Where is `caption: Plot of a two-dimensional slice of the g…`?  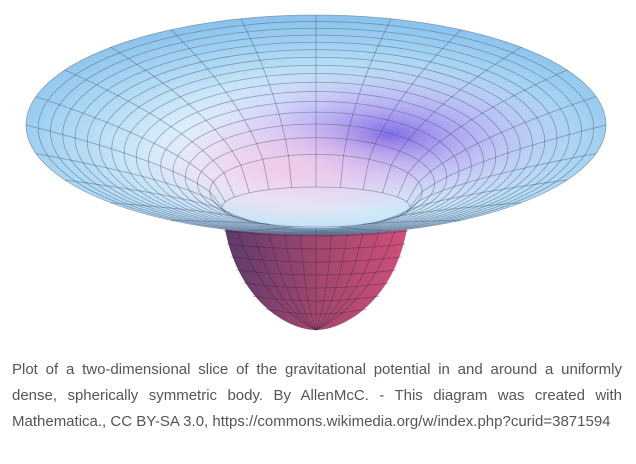 caption: Plot of a two-dimensional slice of the g… is located at coordinates (317, 395).